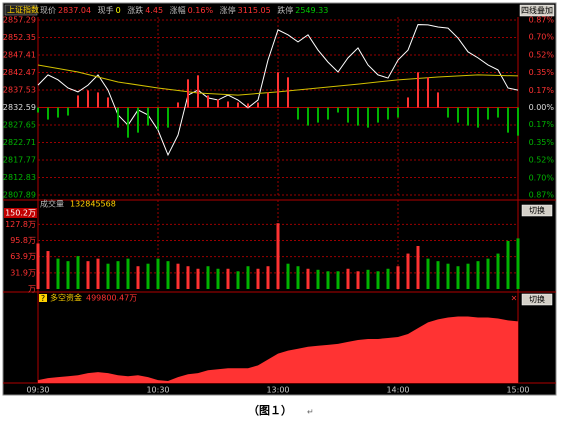  Describe the element at coordinates (154, 10) in the screenshot. I see `info-value: 4.45` at that location.